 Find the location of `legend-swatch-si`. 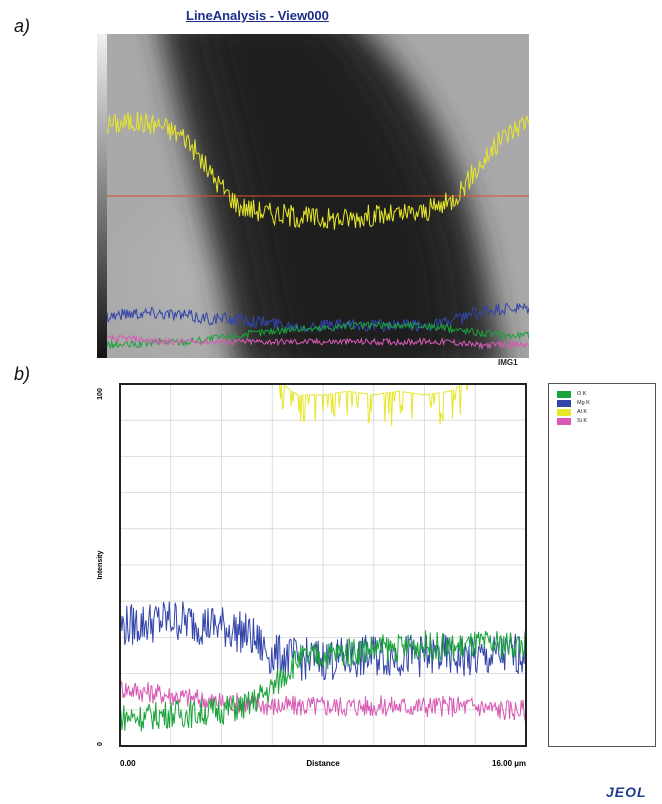

legend-swatch-si is located at coordinates (564, 421).